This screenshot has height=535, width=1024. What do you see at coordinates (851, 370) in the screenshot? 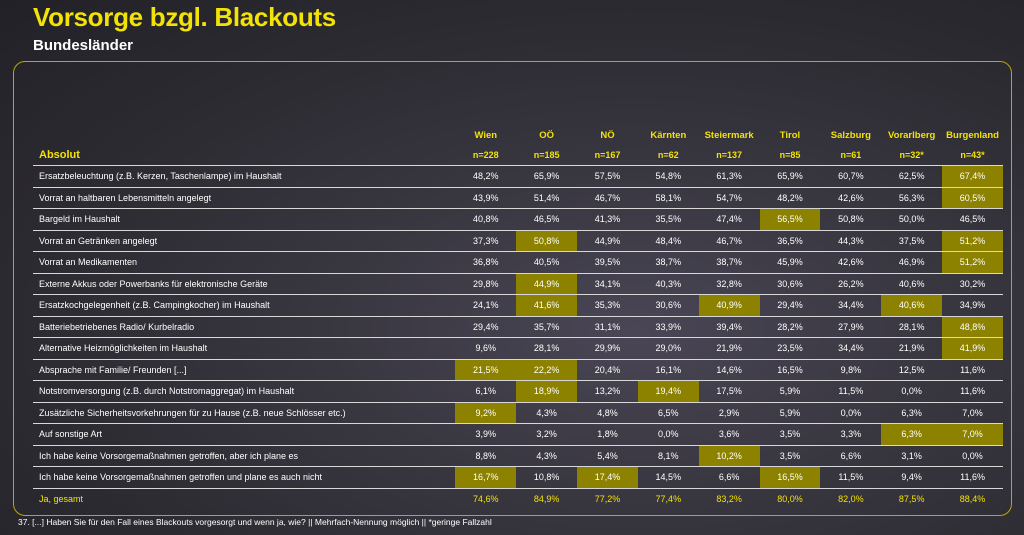
I see `value-cell: 9,8%` at bounding box center [851, 370].